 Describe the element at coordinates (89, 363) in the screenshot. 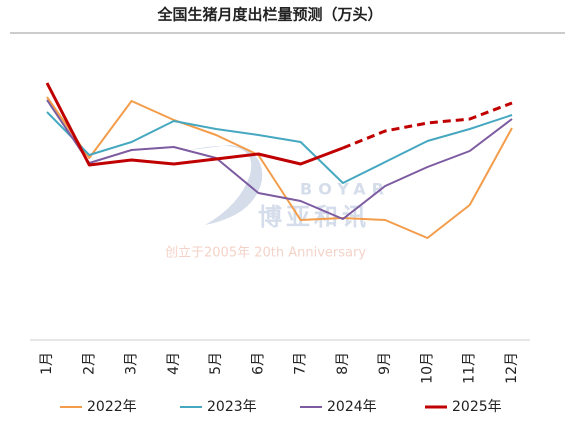

I see `x-tick-label: 2月` at that location.